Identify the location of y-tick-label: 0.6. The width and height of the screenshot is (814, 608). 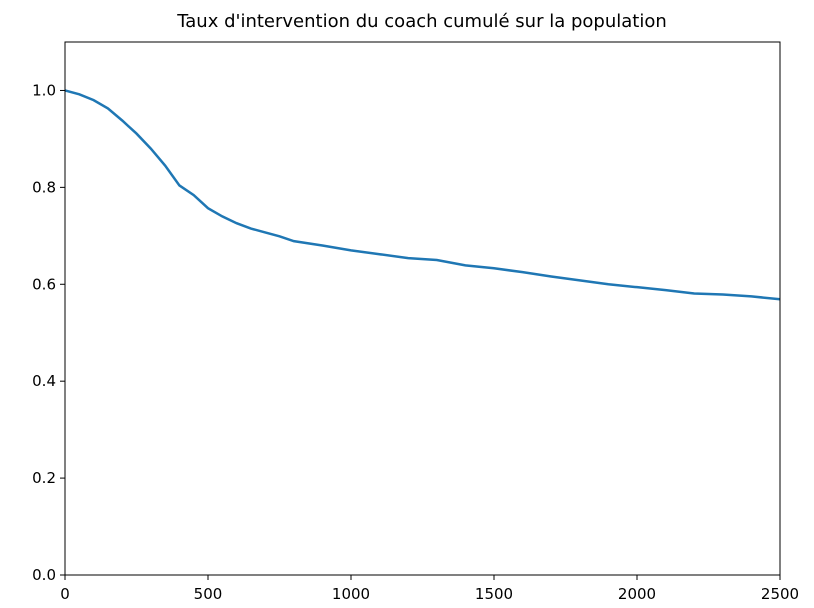
(44, 284).